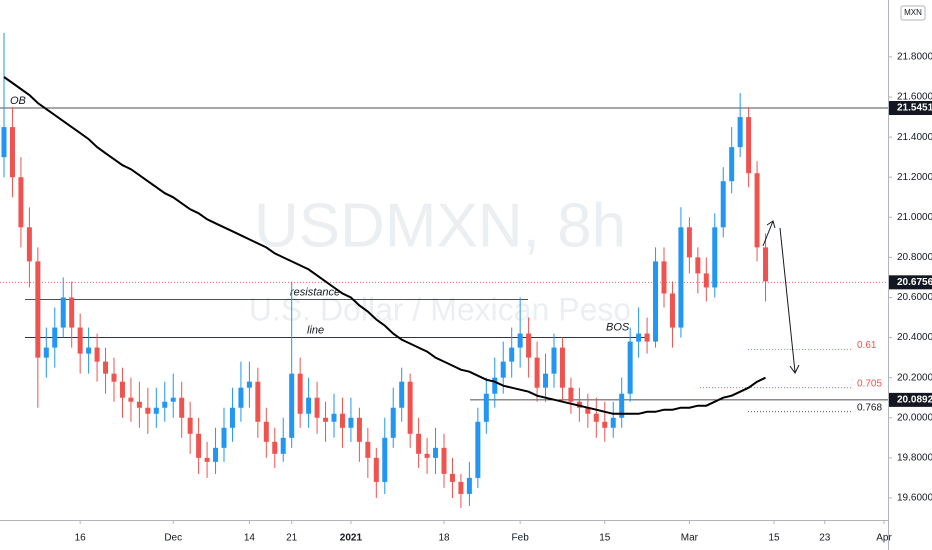  Describe the element at coordinates (787, 300) in the screenshot. I see `arrow-down` at that location.